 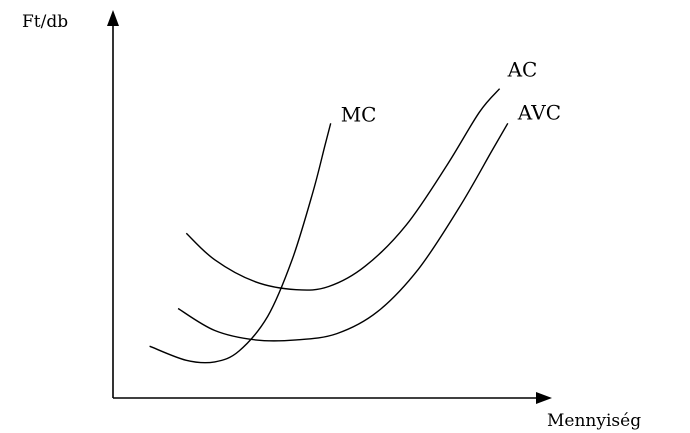 I want to click on series-label-ac: AC, so click(x=522, y=70).